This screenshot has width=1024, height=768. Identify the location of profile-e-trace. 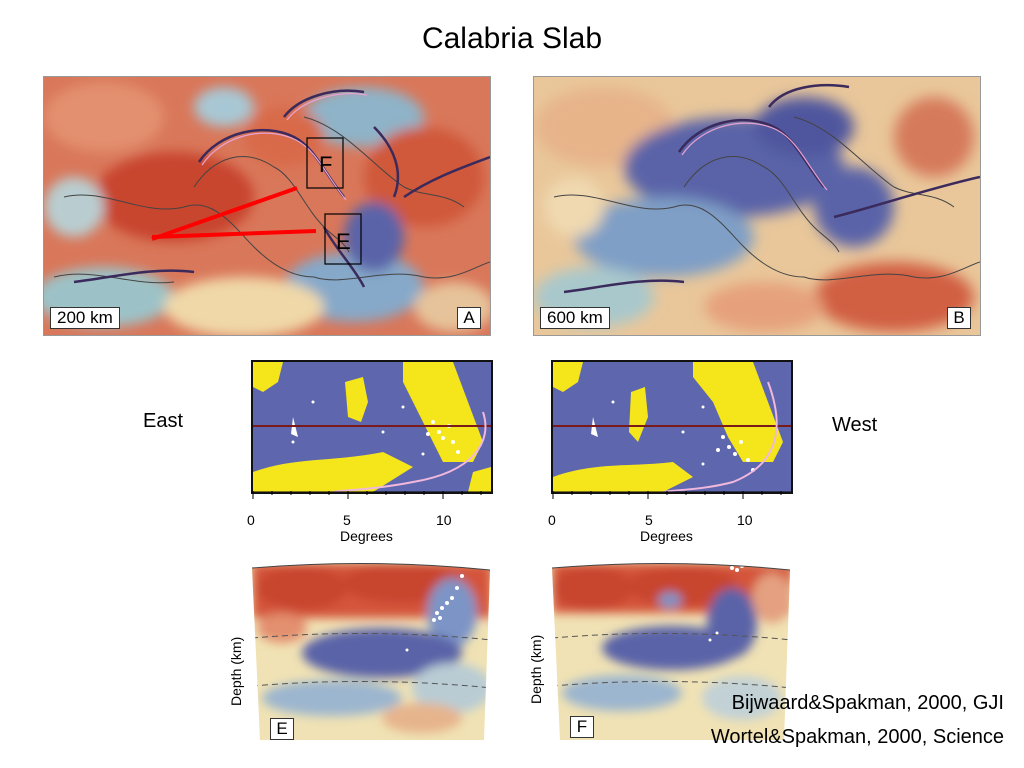
(234, 234).